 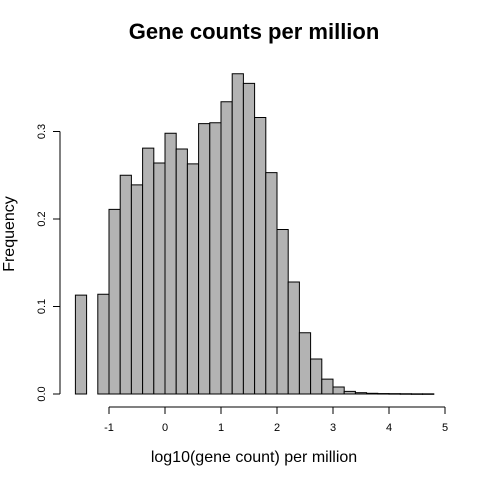 I want to click on x-tick-label: 2, so click(x=277, y=428).